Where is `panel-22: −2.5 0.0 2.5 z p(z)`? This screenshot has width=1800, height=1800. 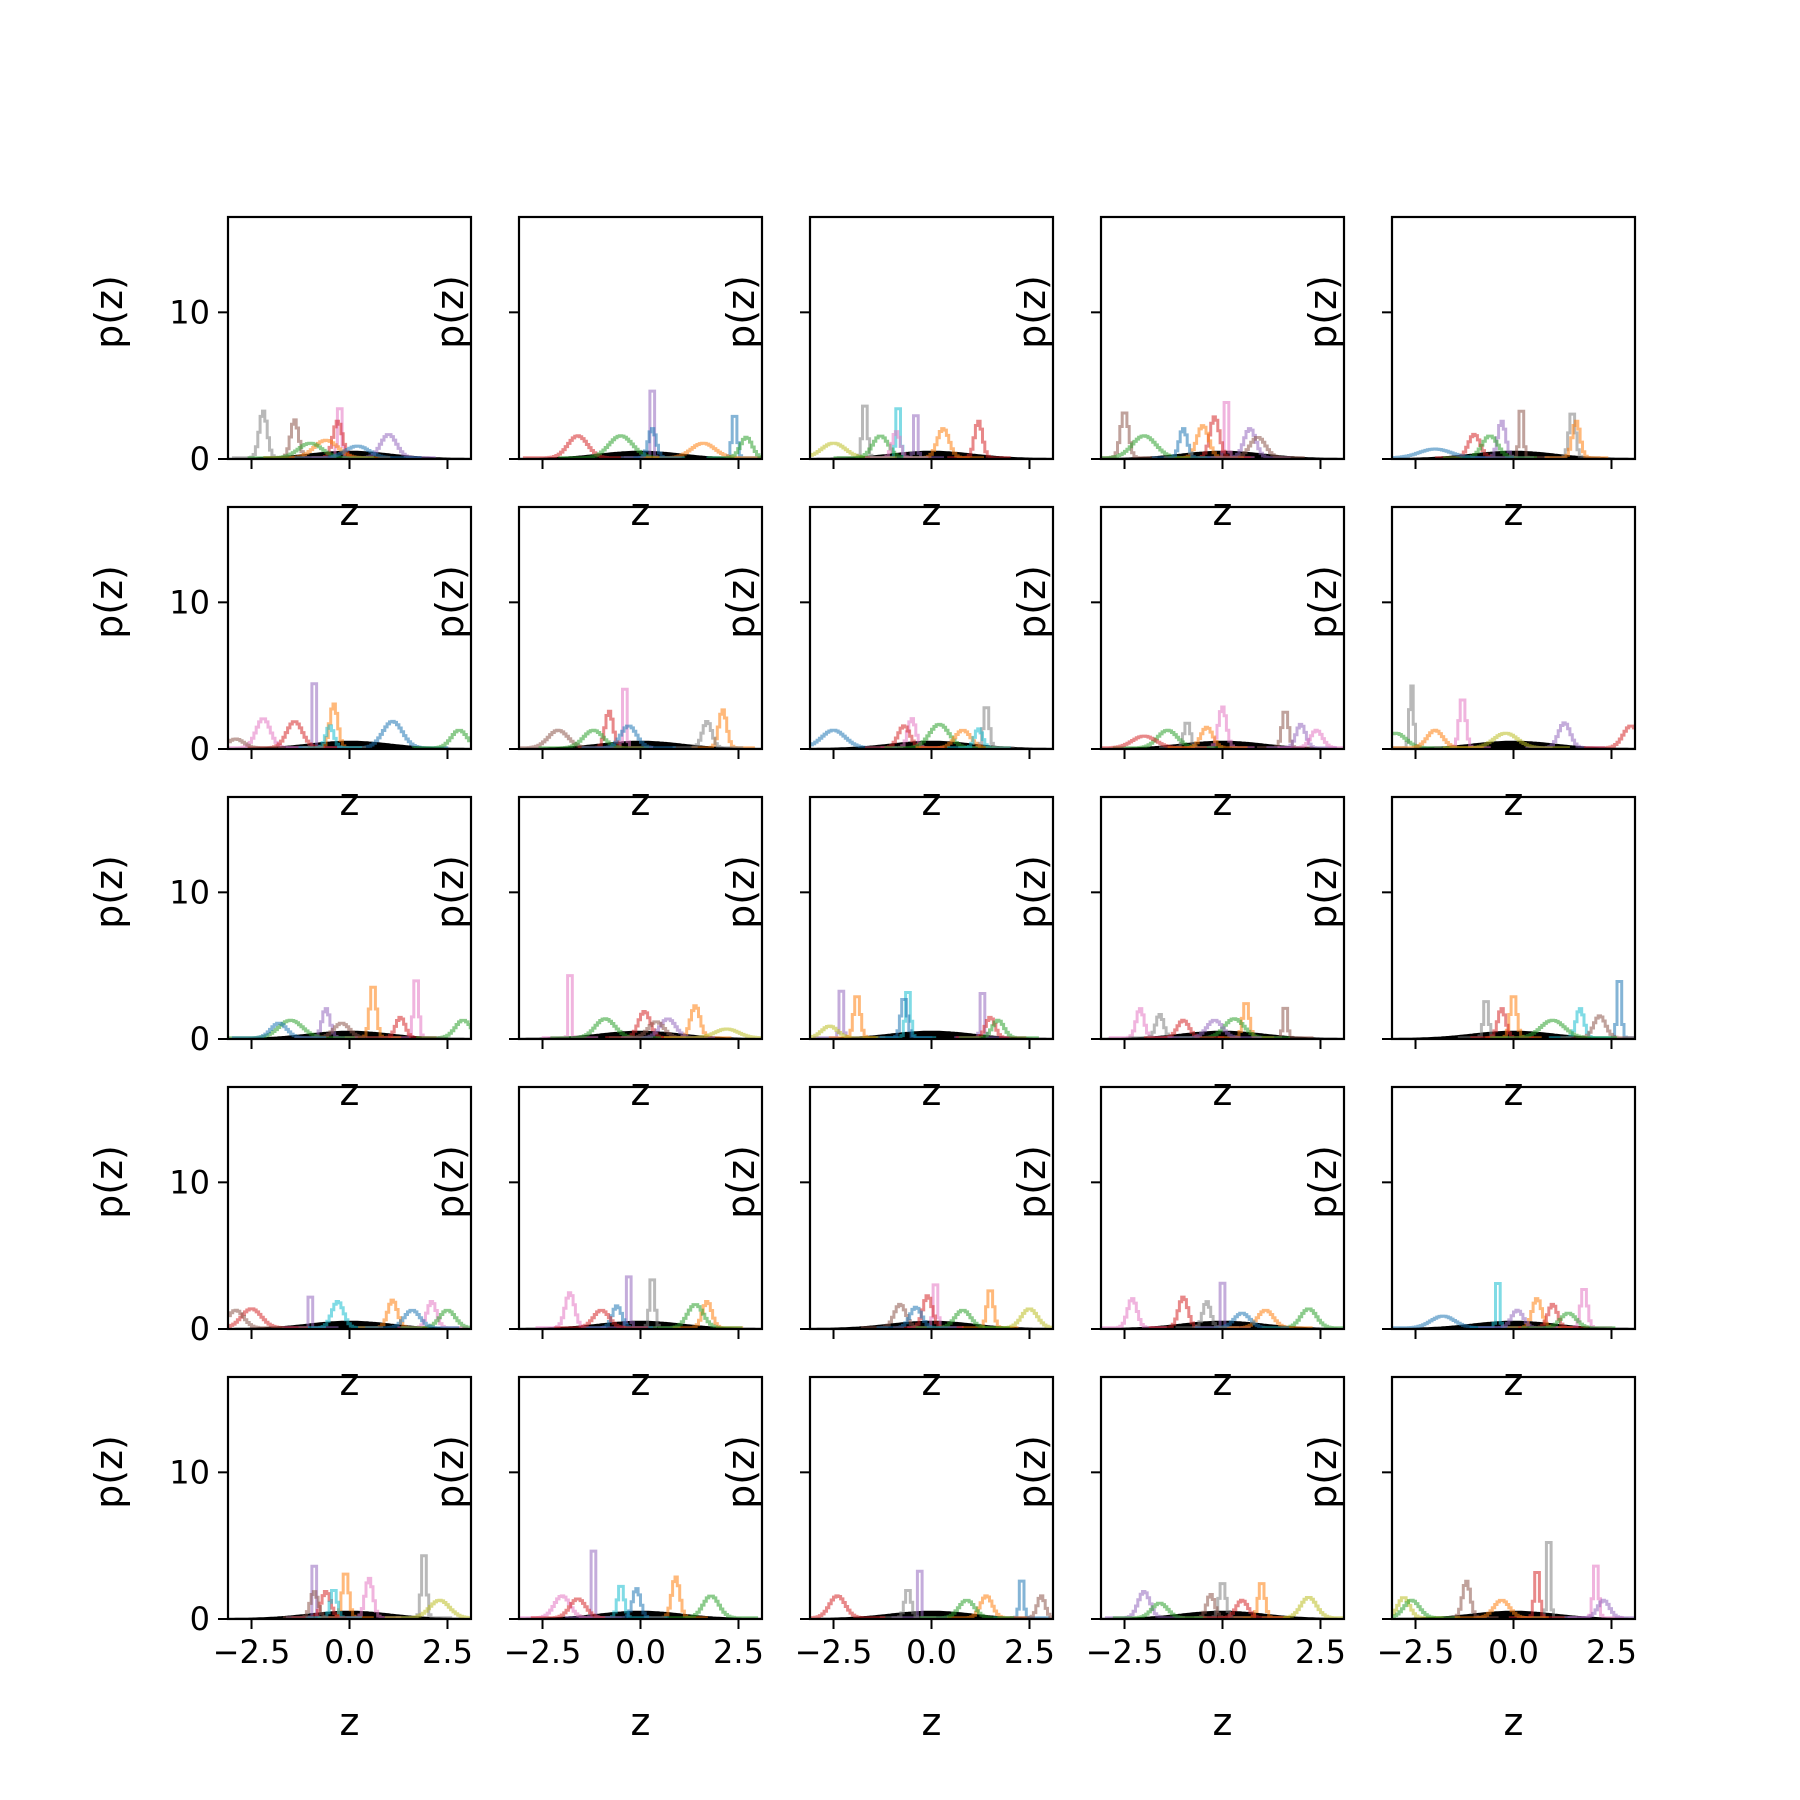 panel-22: −2.5 0.0 2.5 z p(z) is located at coordinates (596, 1559).